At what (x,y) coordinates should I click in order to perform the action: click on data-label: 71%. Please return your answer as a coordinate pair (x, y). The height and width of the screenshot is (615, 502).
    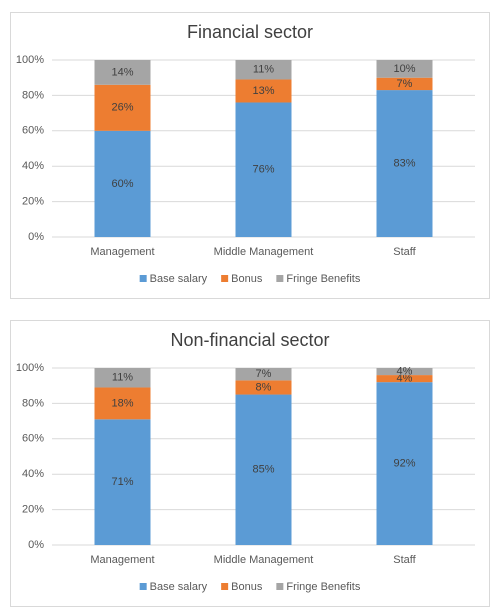
    Looking at the image, I should click on (122, 482).